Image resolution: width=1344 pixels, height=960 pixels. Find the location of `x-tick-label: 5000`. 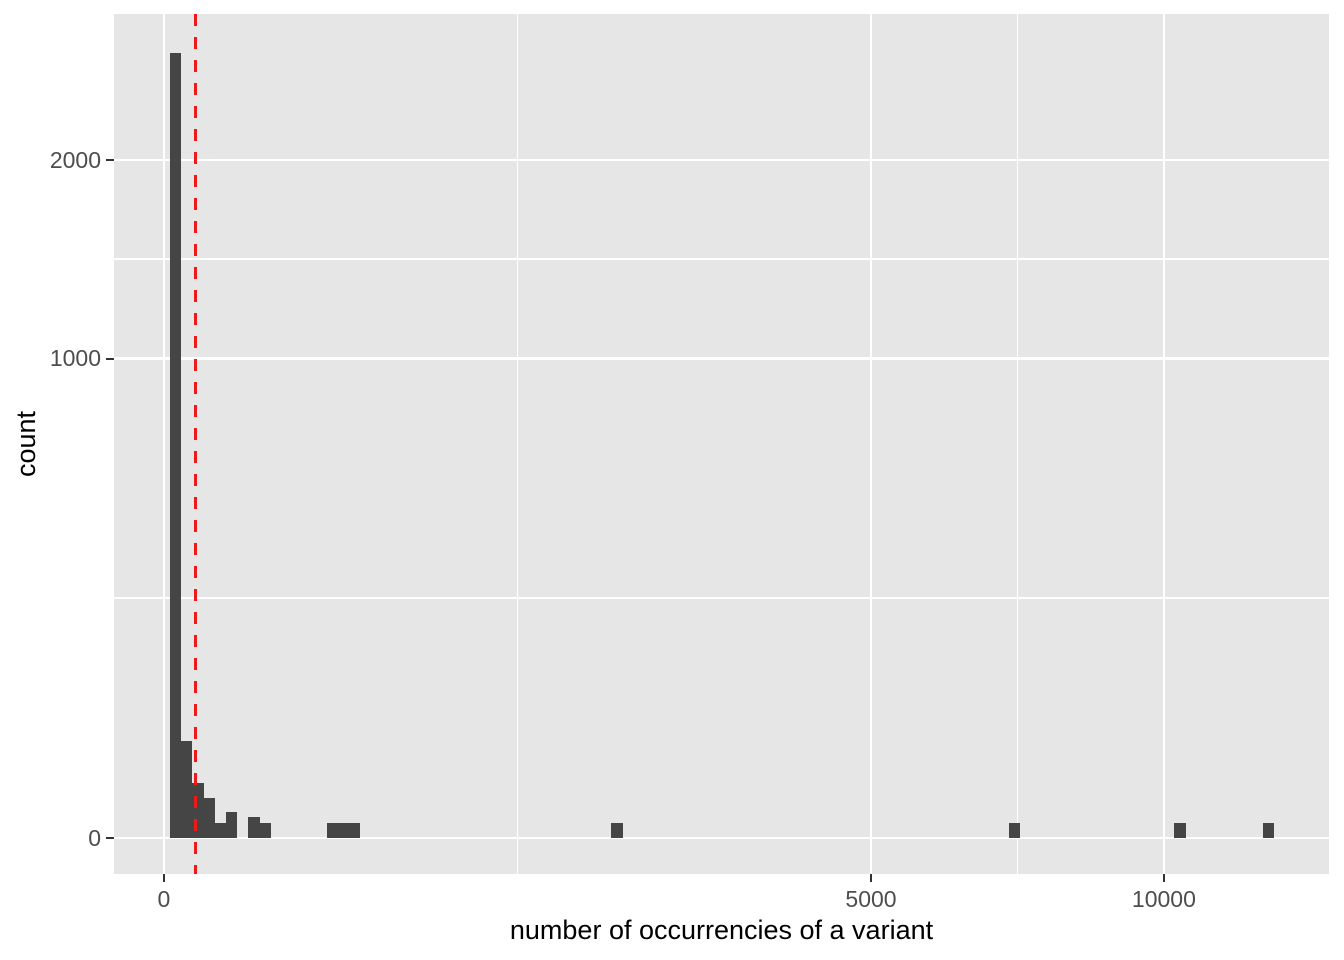

x-tick-label: 5000 is located at coordinates (871, 899).